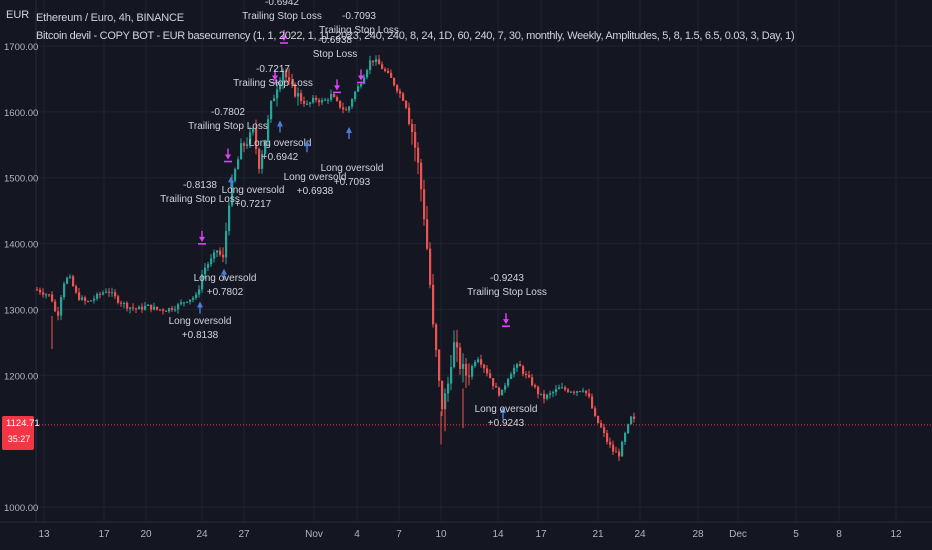 This screenshot has height=550, width=932. What do you see at coordinates (21, 310) in the screenshot?
I see `price-tick-label: 1300.00` at bounding box center [21, 310].